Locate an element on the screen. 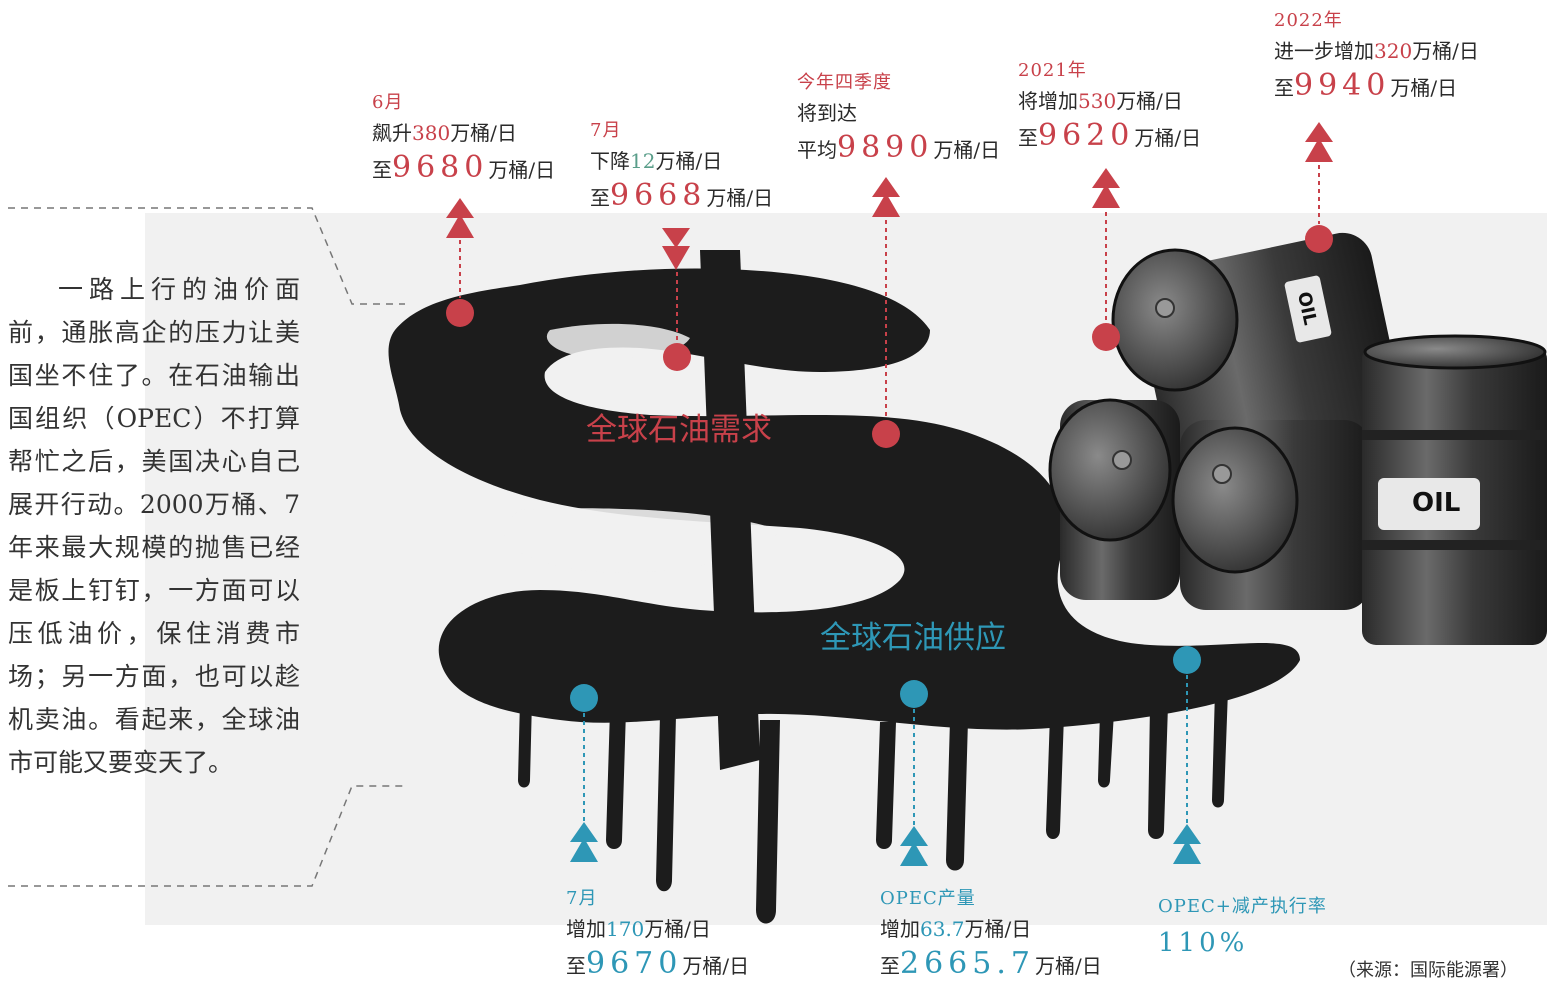  demand-marker-2021 is located at coordinates (1106, 259).